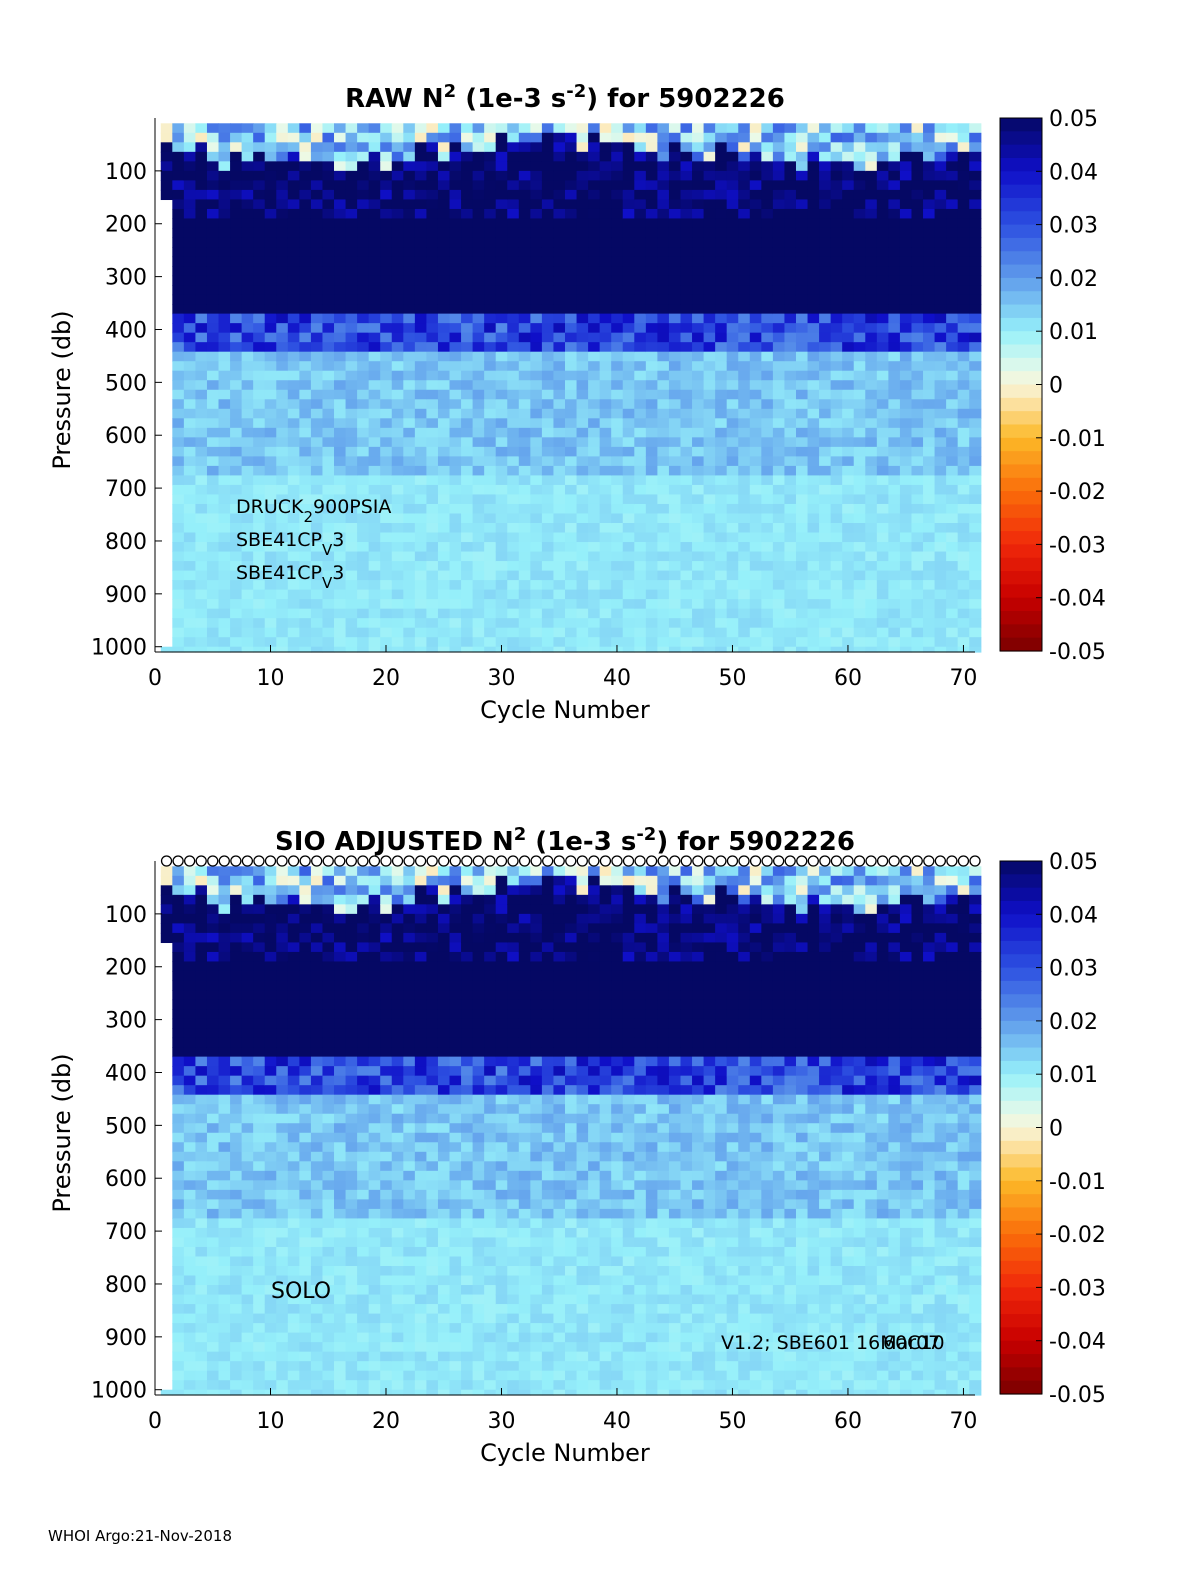  I want to click on colorbar-tick-label: 0.04, so click(1073, 172).